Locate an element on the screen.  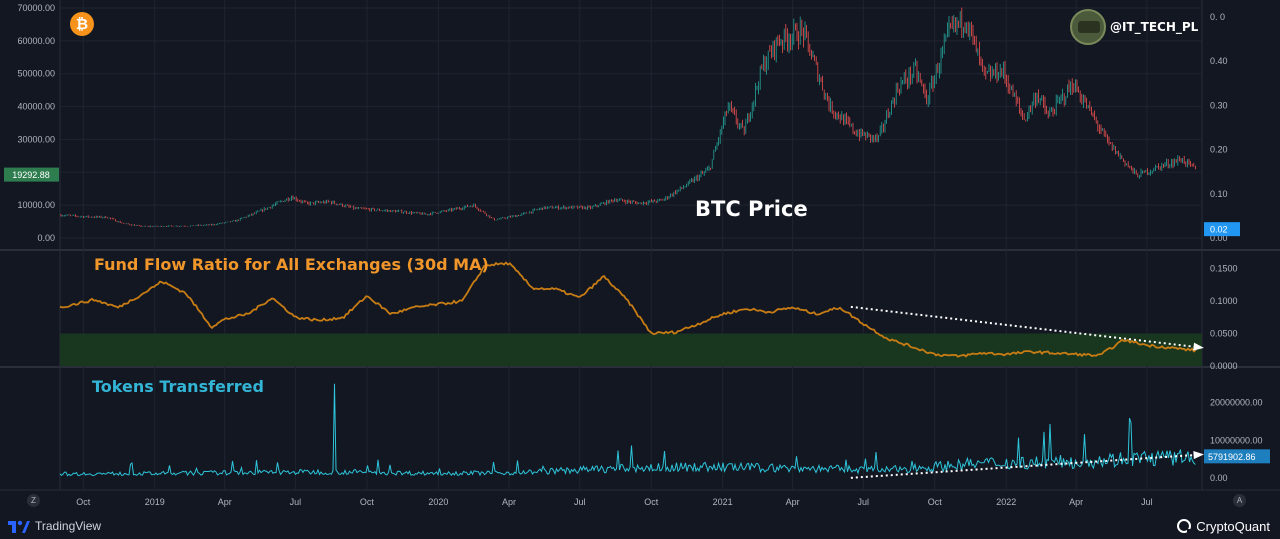
low-ratio-zone is located at coordinates (631, 349).